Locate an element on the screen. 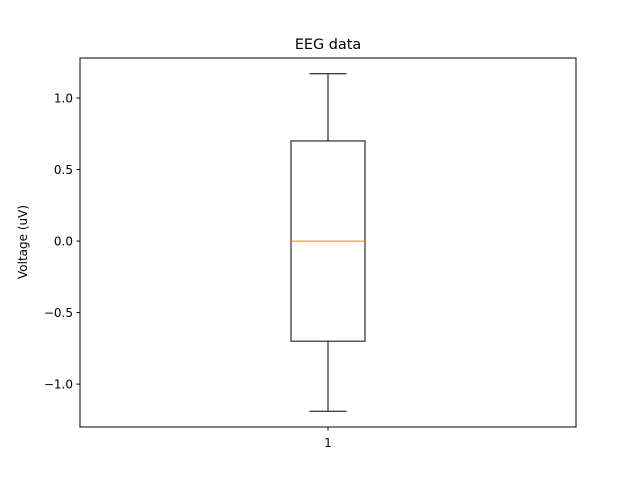 This screenshot has height=485, width=640. box-group is located at coordinates (328, 242).